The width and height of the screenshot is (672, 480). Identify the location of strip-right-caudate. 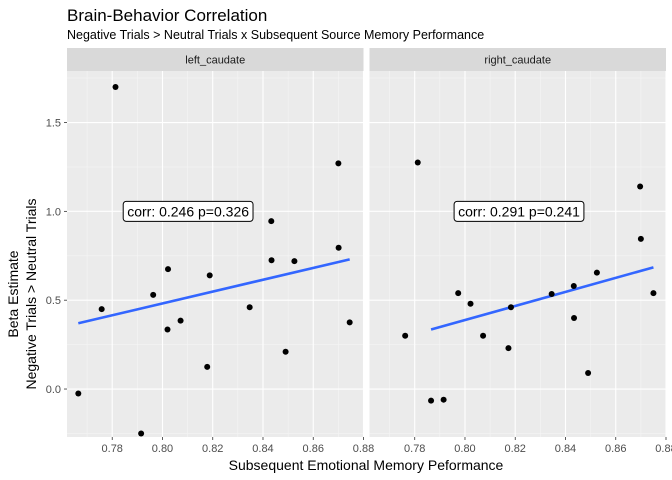
(517, 59).